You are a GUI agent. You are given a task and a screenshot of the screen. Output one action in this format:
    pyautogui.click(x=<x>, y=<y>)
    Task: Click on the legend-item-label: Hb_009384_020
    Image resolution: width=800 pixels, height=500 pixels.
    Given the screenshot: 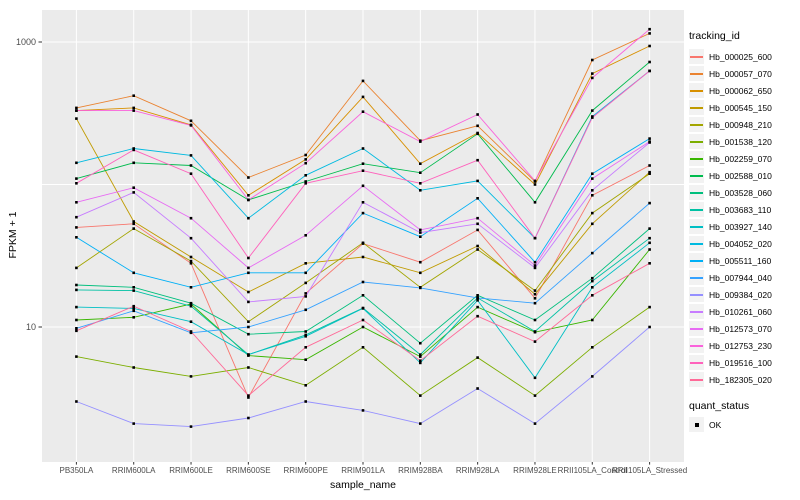 What is the action you would take?
    pyautogui.click(x=740, y=294)
    